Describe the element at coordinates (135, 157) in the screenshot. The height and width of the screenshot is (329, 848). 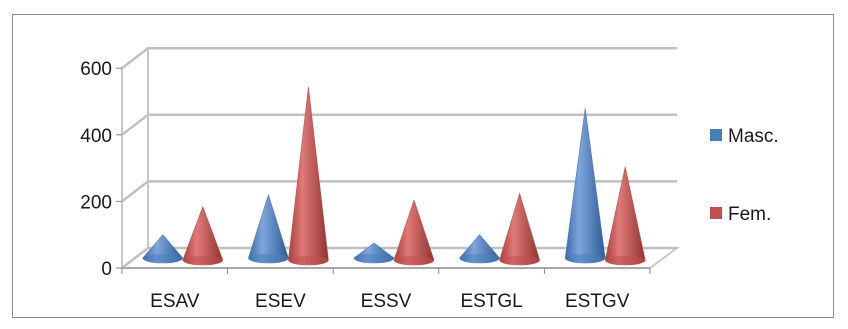
I see `side-wall` at that location.